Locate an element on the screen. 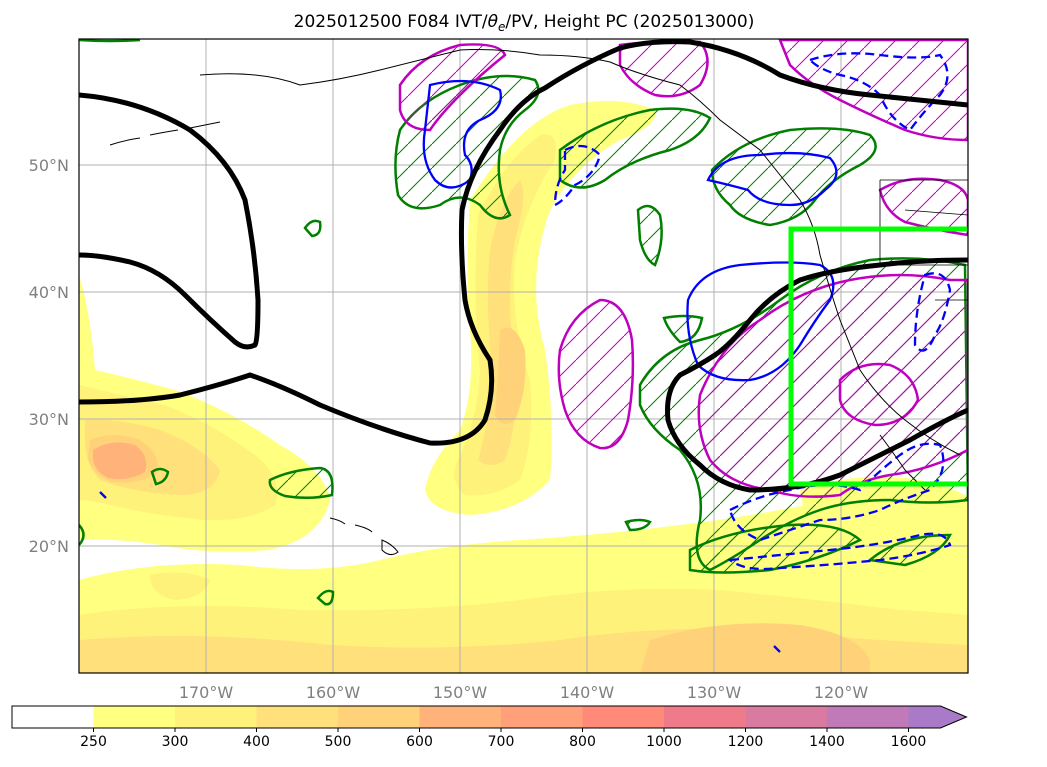 This screenshot has width=1047, height=767. colorbar-tick-label: 1600 is located at coordinates (909, 742).